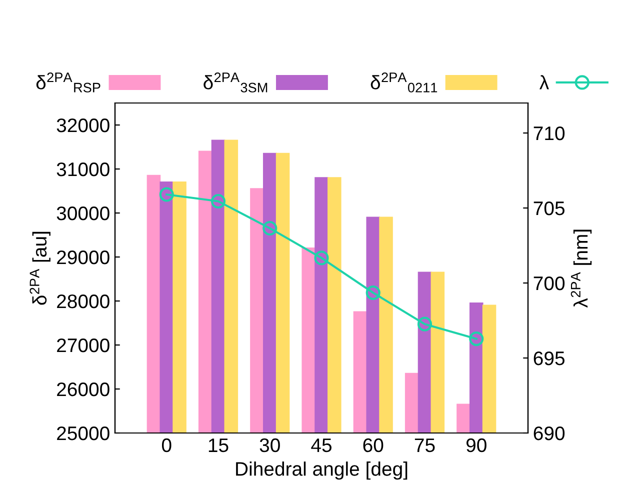 The height and width of the screenshot is (490, 627). Describe the element at coordinates (476, 445) in the screenshot. I see `x-tick-label: 90` at that location.